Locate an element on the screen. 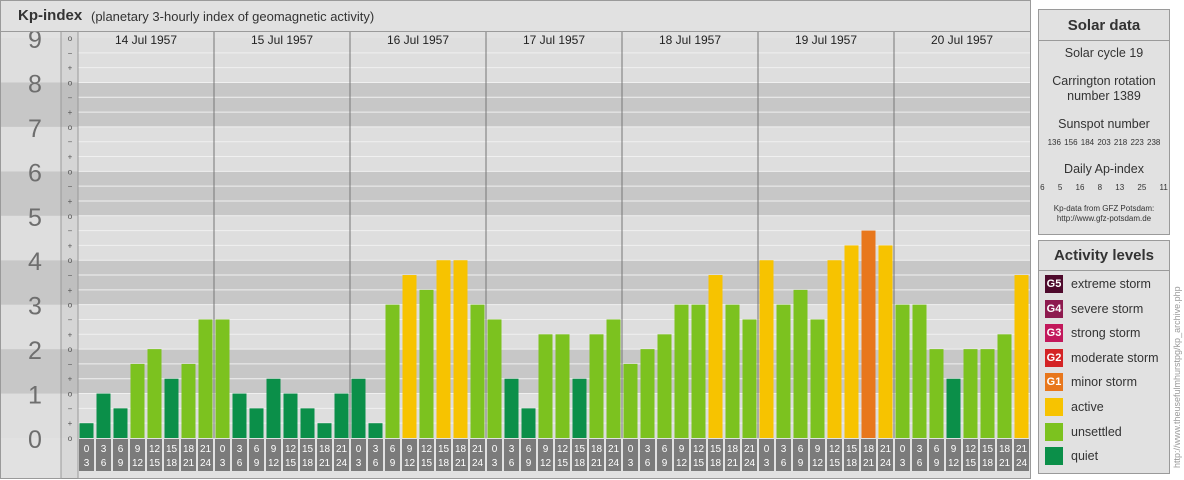 This screenshot has width=1184, height=480. legend-swatch: G2 is located at coordinates (1054, 357).